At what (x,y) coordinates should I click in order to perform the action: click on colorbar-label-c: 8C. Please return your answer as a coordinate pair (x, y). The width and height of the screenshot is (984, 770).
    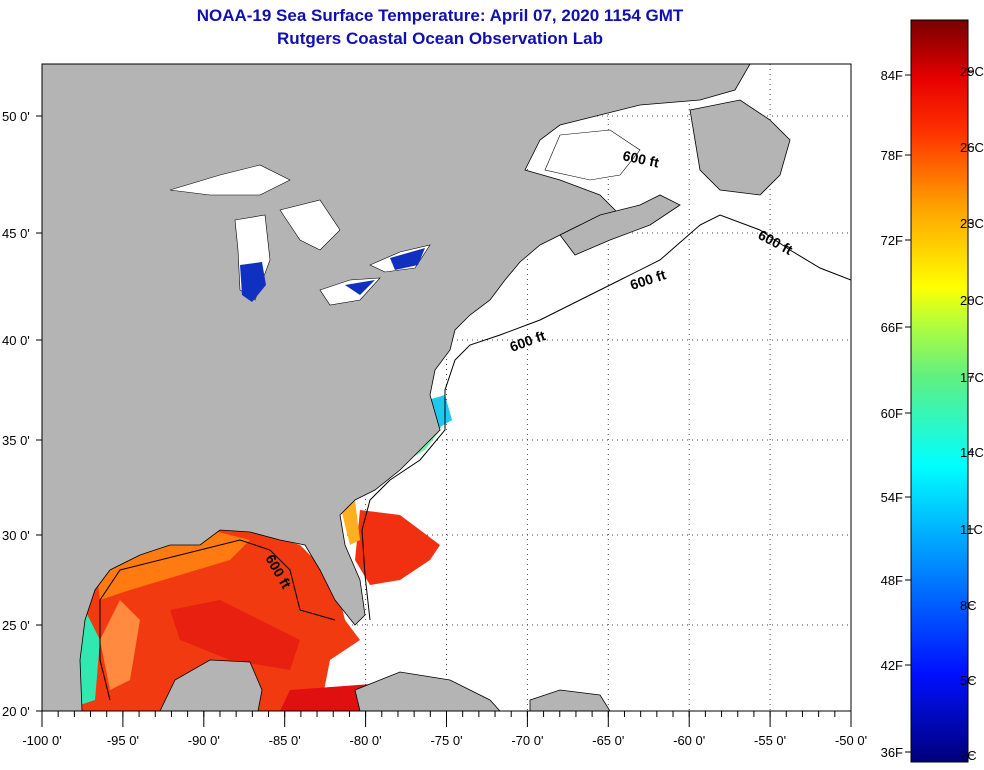
    Looking at the image, I should click on (968, 605).